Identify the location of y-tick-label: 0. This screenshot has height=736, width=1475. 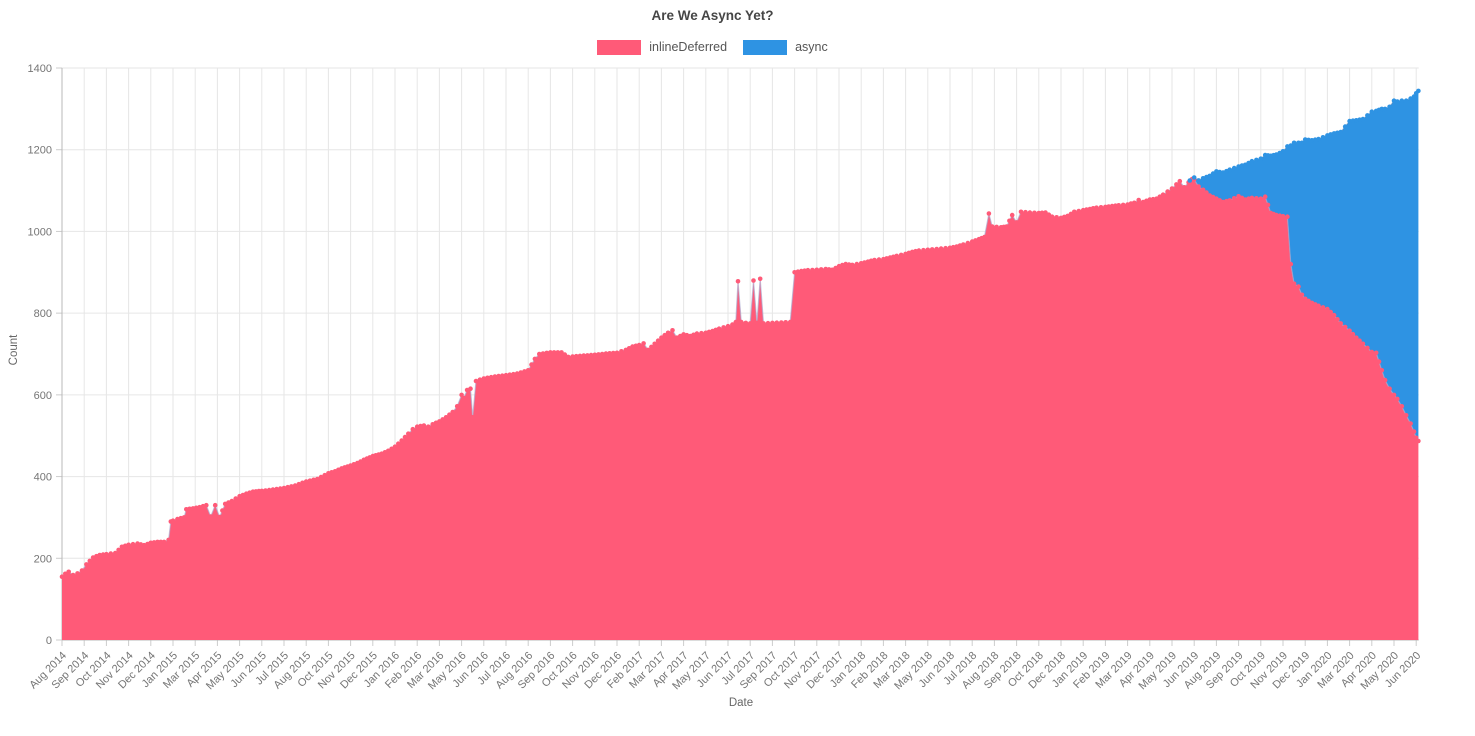
(49, 641).